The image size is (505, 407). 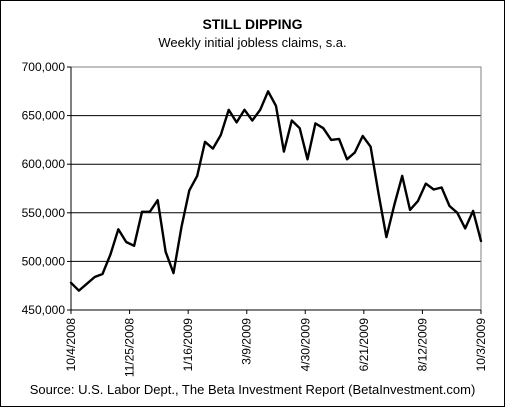 I want to click on x-tick-label: 4/30/2009, so click(x=305, y=345).